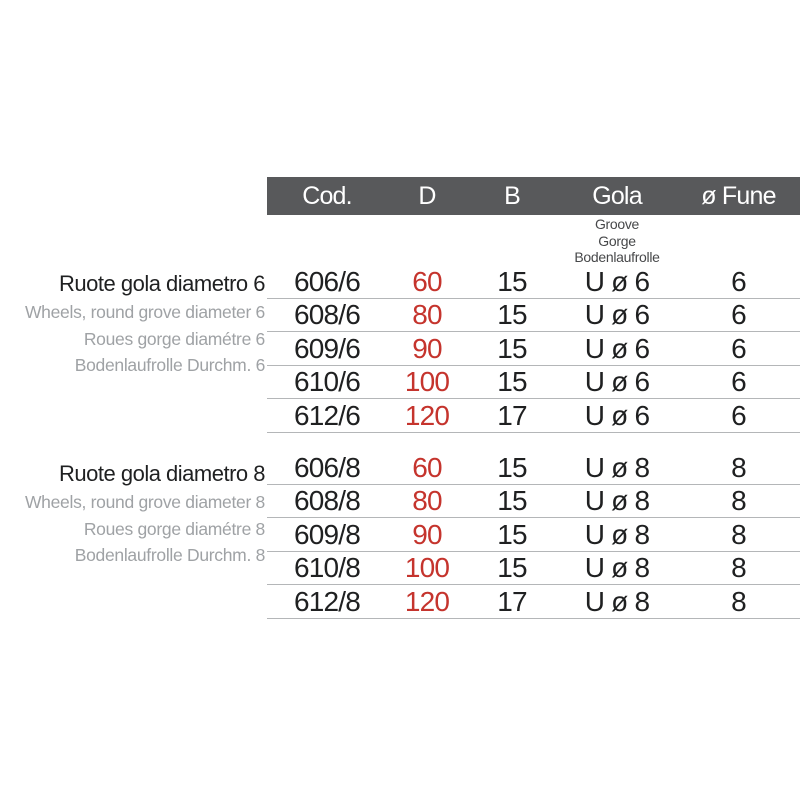 This screenshot has height=800, width=800. I want to click on gola-subheader-gorge: Gorge, so click(617, 240).